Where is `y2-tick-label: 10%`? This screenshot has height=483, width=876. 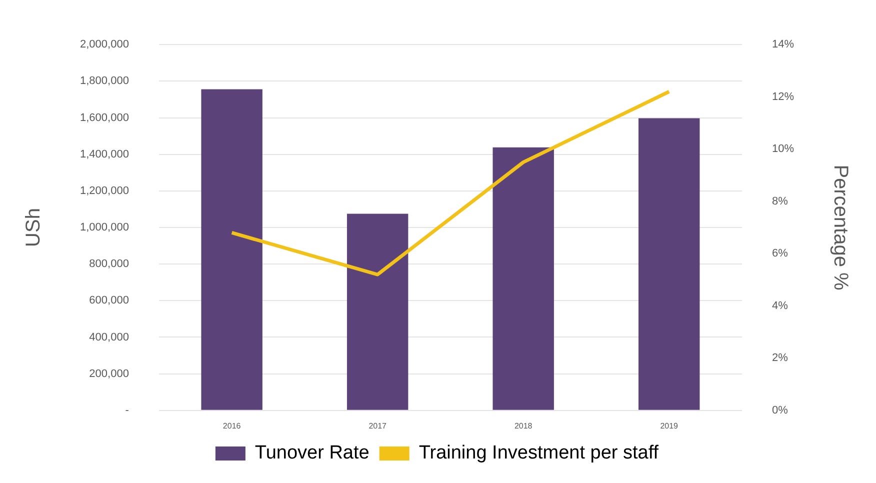 y2-tick-label: 10% is located at coordinates (783, 149).